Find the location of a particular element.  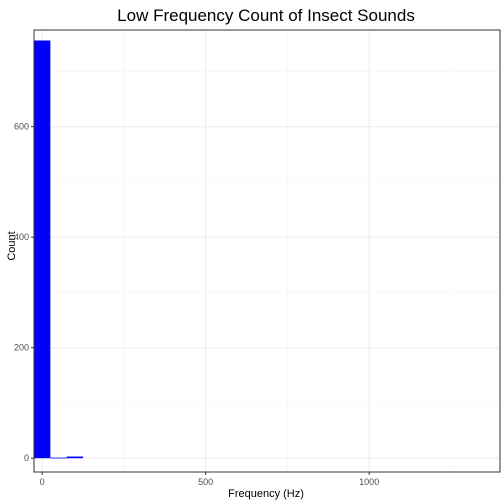

chart-title: Low Frequency Count of Insect Sounds is located at coordinates (266, 15).